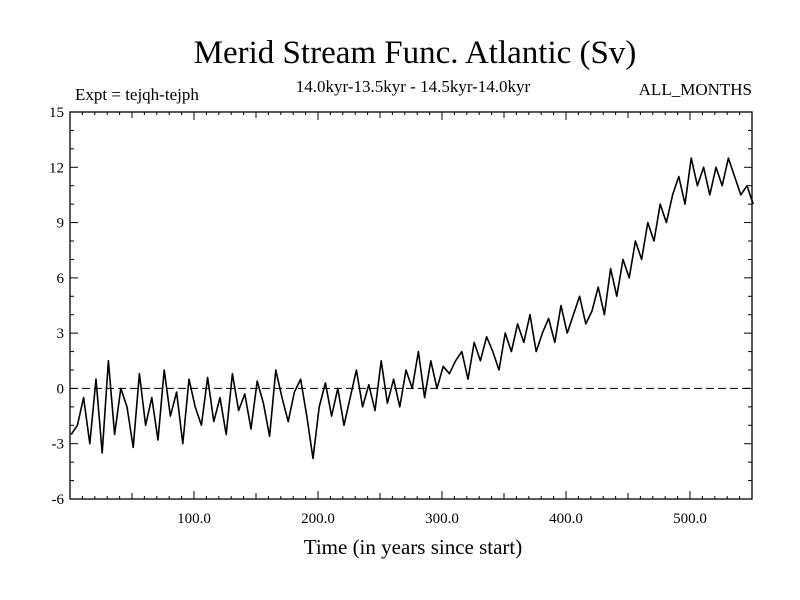 Image resolution: width=800 pixels, height=600 pixels. Describe the element at coordinates (690, 519) in the screenshot. I see `x-tick-label: 500.0` at that location.